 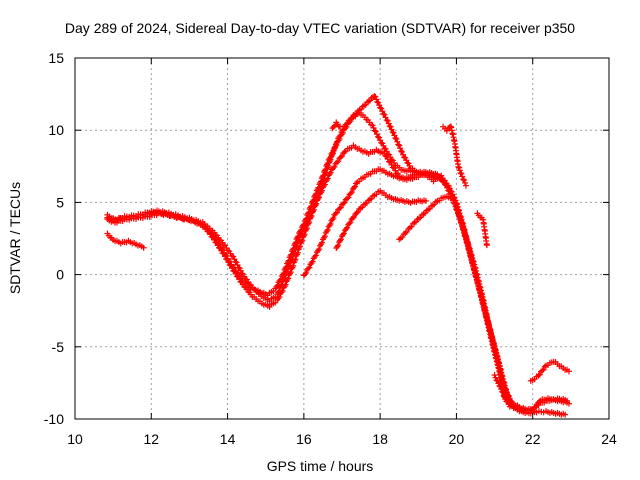 I want to click on x-tick-label: 12, so click(x=151, y=439).